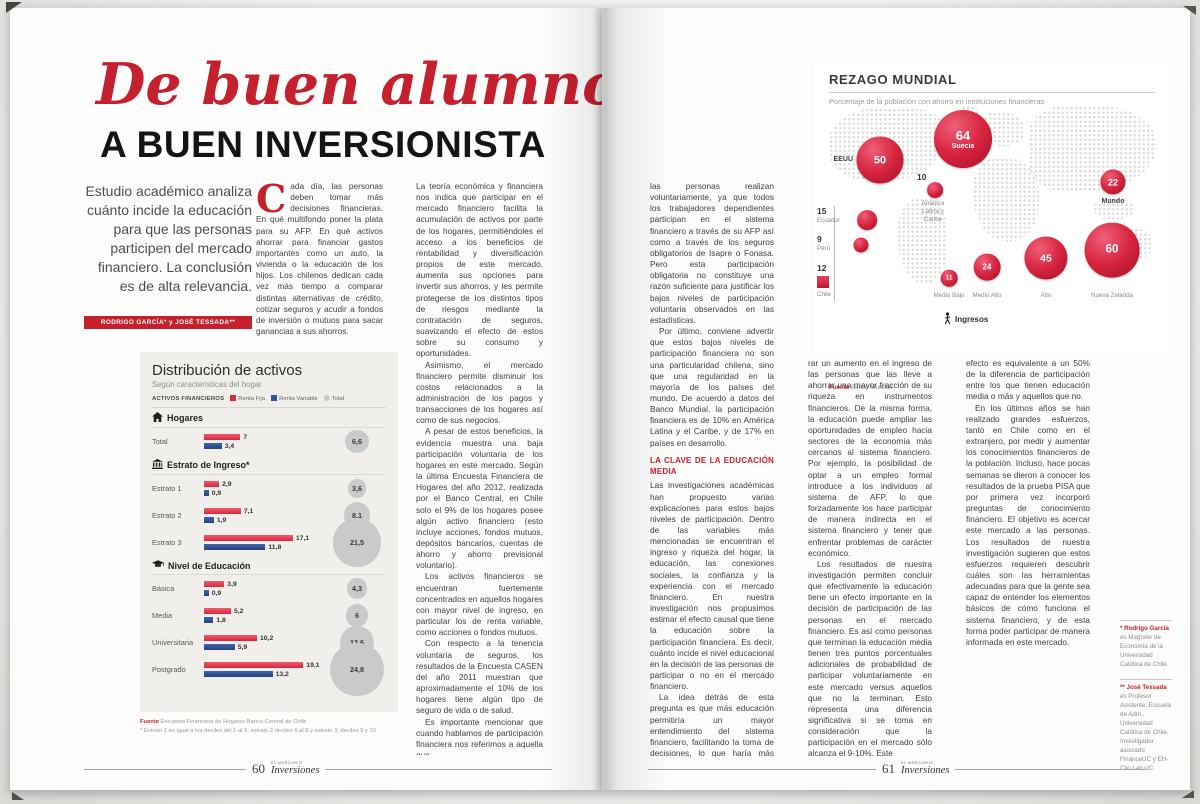  Describe the element at coordinates (168, 322) in the screenshot. I see `byline: RODRIGO GARCÍA* y JOSÉ TESSADA**` at that location.